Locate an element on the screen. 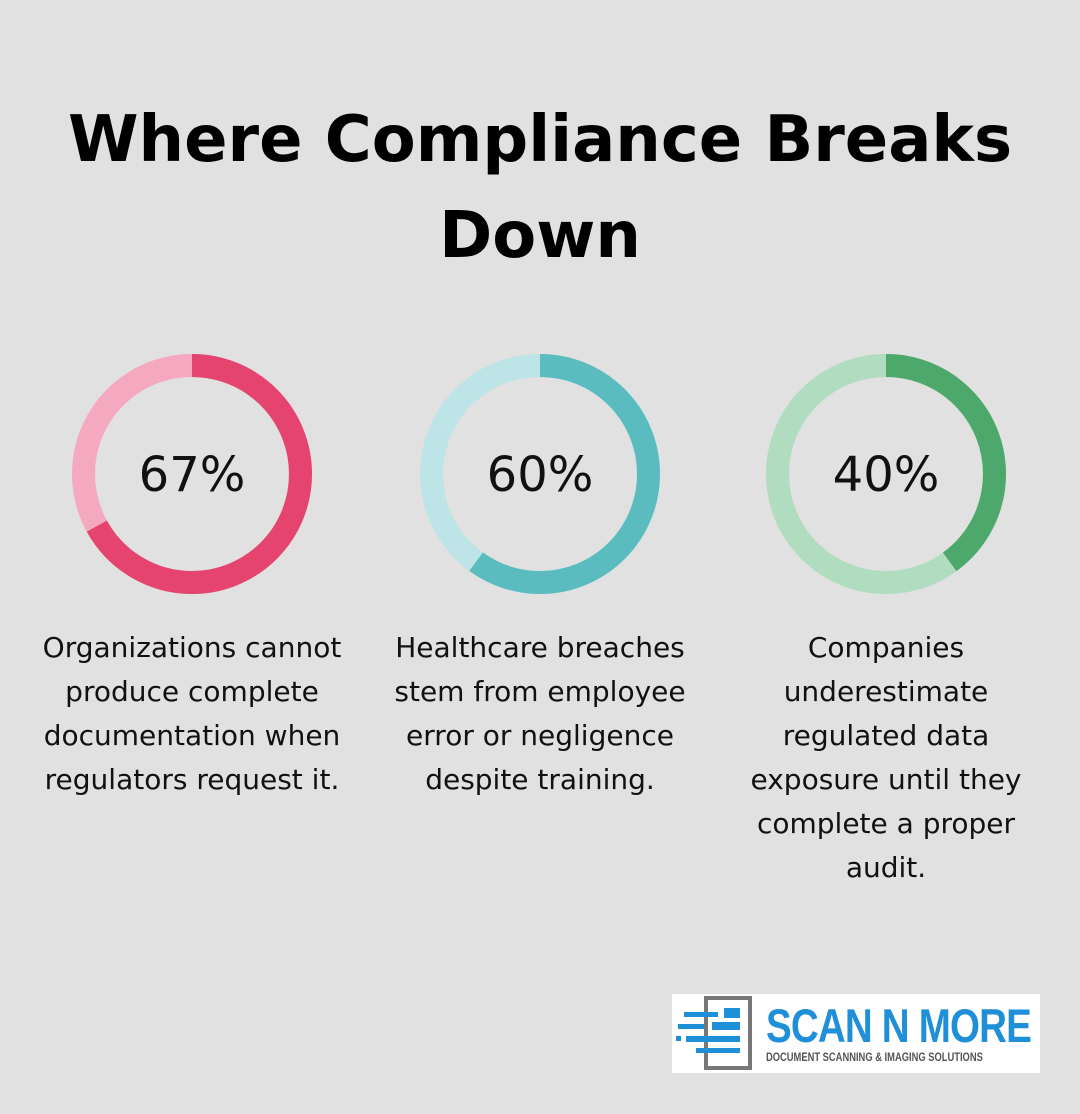 This screenshot has width=1080, height=1114. logo-tagline: DOCUMENT SCANNING & IMAGING SOLUTIONS is located at coordinates (874, 1057).